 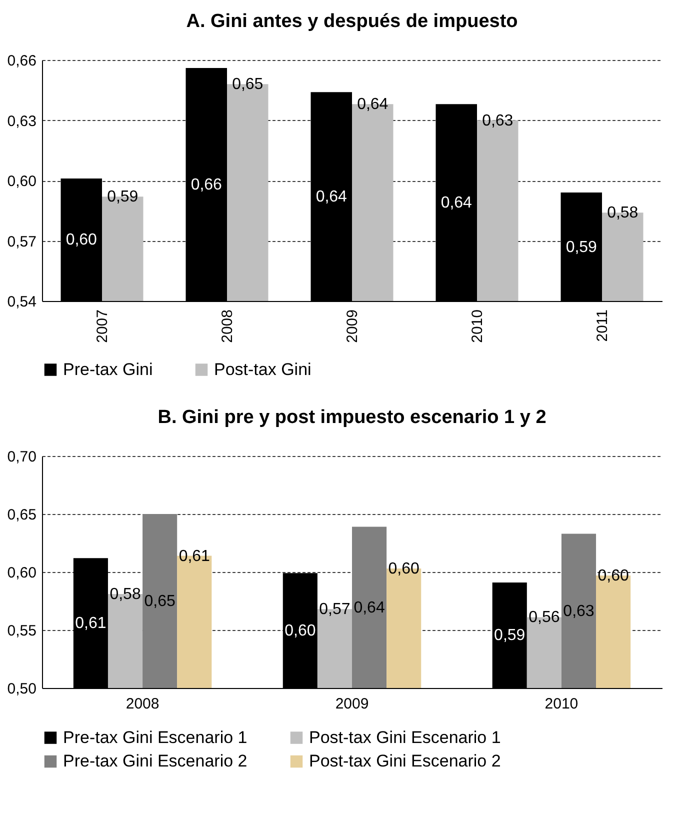 What do you see at coordinates (108, 369) in the screenshot?
I see `legend-label: Pre-tax Gini` at bounding box center [108, 369].